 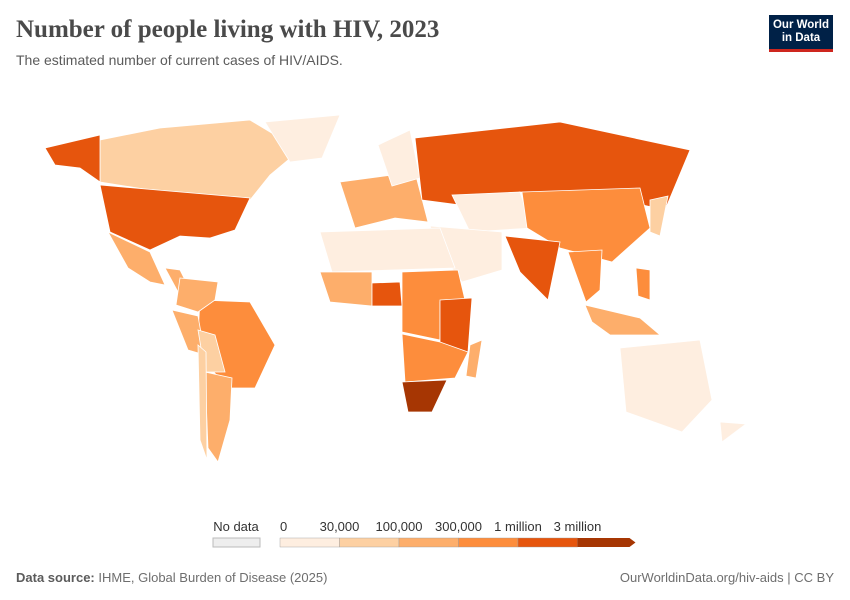 What do you see at coordinates (518, 526) in the screenshot?
I see `legend-tick: 1 million` at bounding box center [518, 526].